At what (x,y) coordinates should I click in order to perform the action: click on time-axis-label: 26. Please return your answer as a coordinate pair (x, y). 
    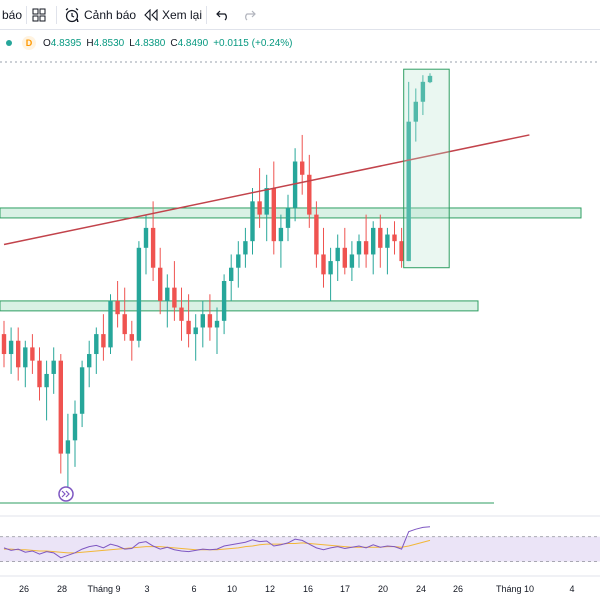
    Looking at the image, I should click on (458, 589).